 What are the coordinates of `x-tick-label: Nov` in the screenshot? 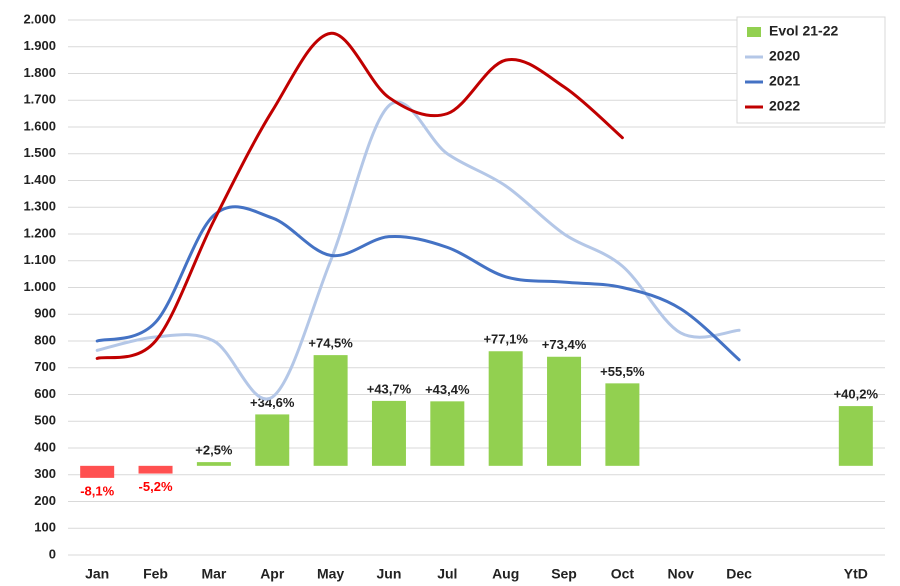 It's located at (681, 574).